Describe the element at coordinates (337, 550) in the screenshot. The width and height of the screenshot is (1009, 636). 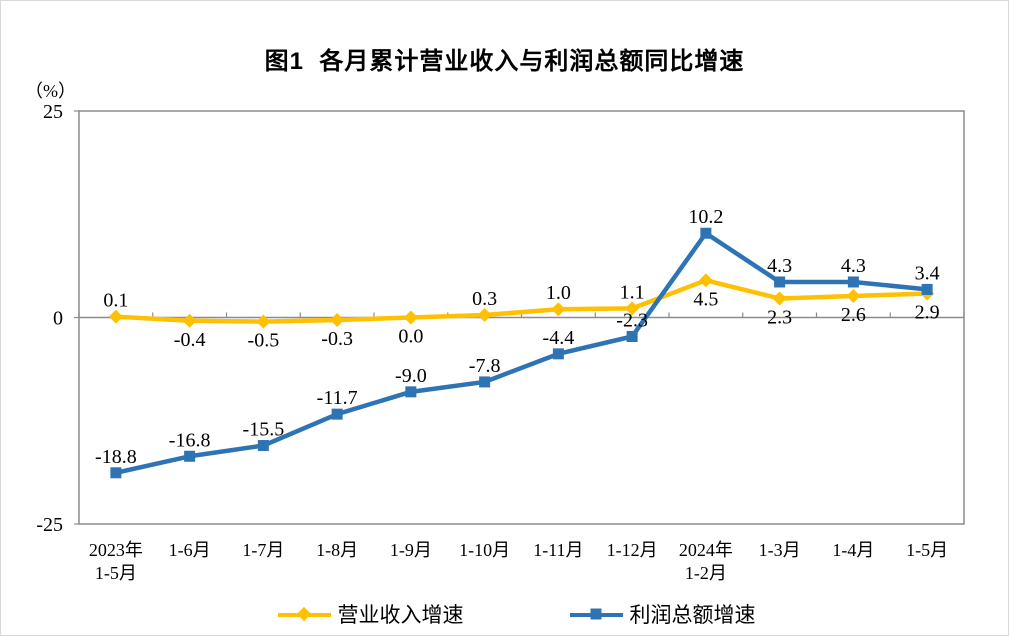
I see `x-axis-label: 1-8月` at that location.